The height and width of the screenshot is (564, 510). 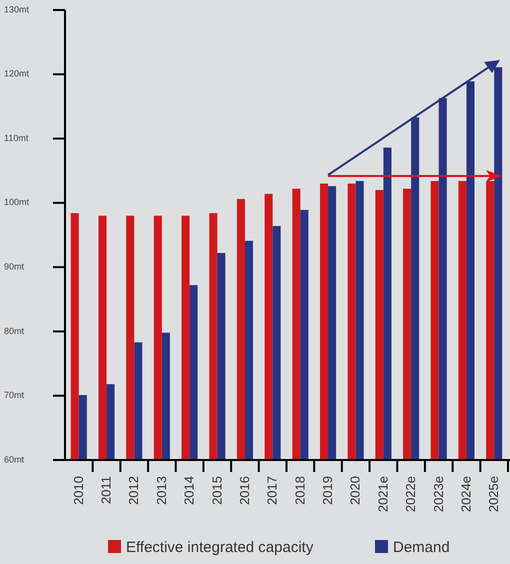 I want to click on x-tick-label: 2012, so click(x=134, y=490).